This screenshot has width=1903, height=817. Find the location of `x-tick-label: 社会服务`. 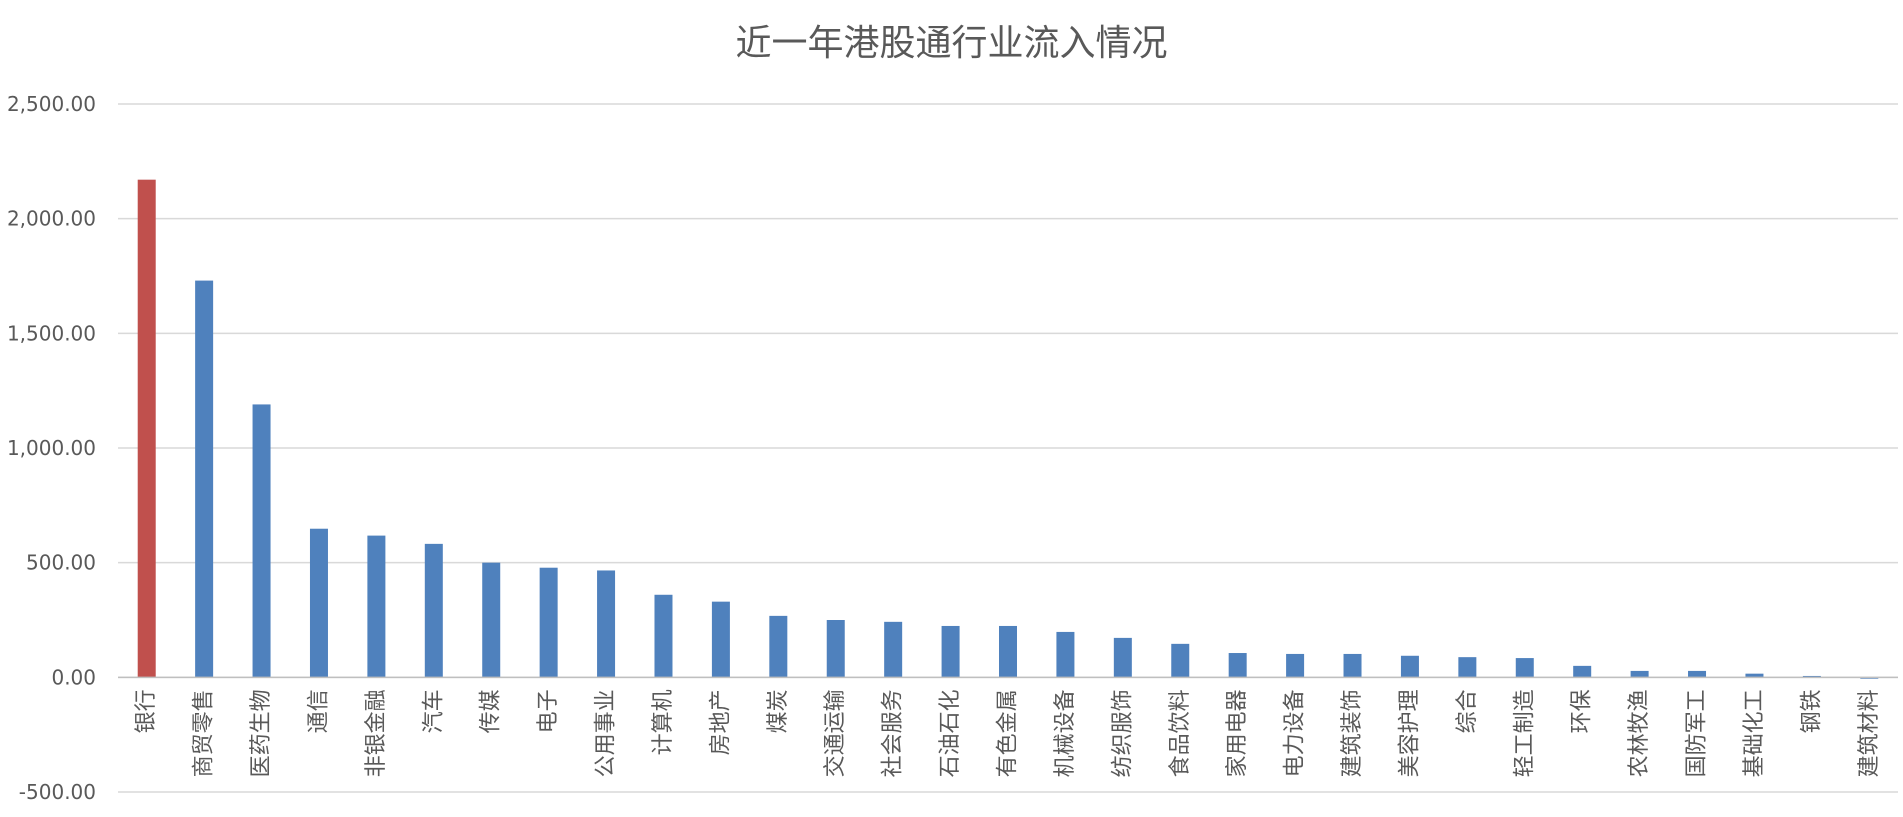

x-tick-label: 社会服务 is located at coordinates (893, 733).